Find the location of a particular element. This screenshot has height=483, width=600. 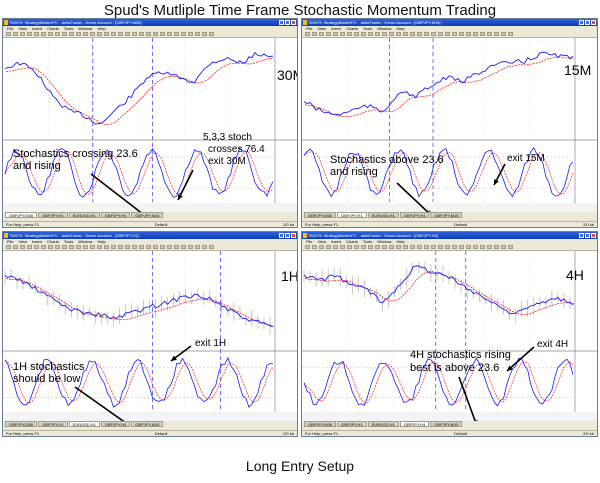

menu-item-file: File is located at coordinates (309, 28).